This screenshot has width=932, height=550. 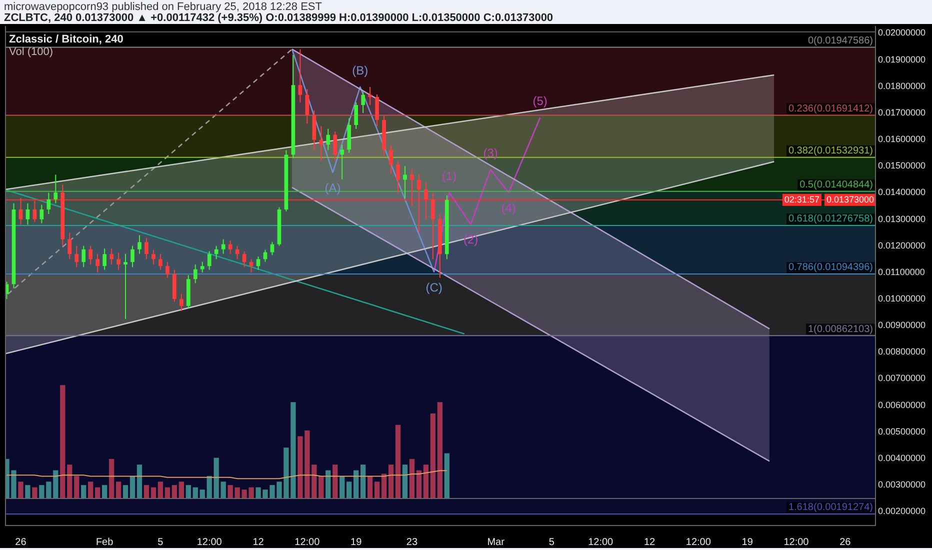 I want to click on y-tick-label: 0.00800000, so click(x=902, y=351).